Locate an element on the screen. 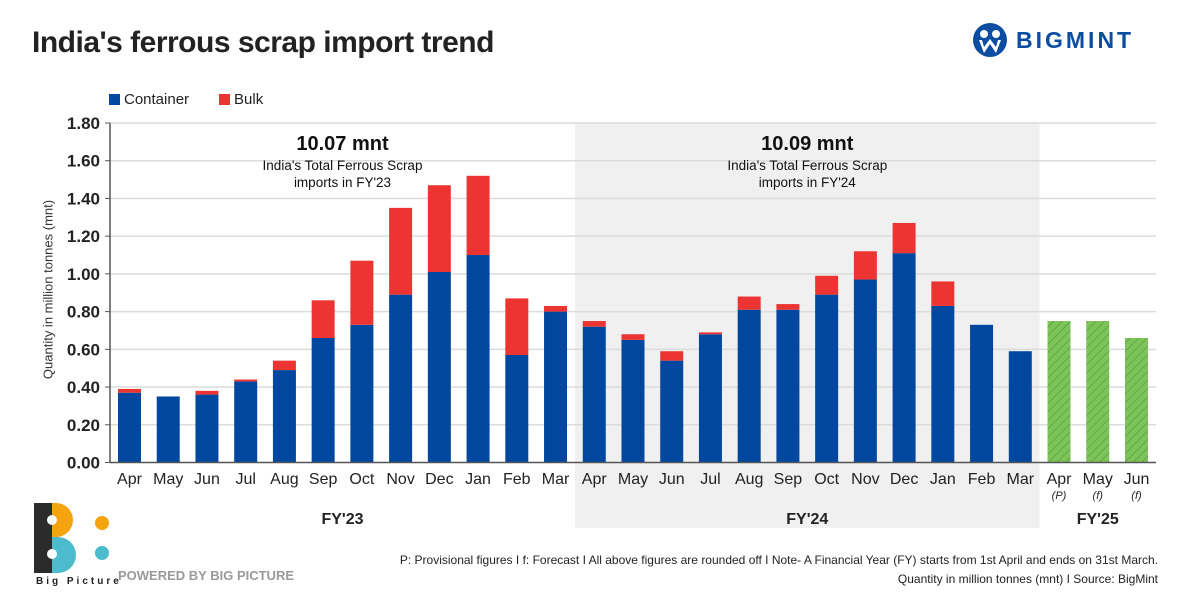 The height and width of the screenshot is (600, 1200). x-tick-note: (P) is located at coordinates (1059, 496).